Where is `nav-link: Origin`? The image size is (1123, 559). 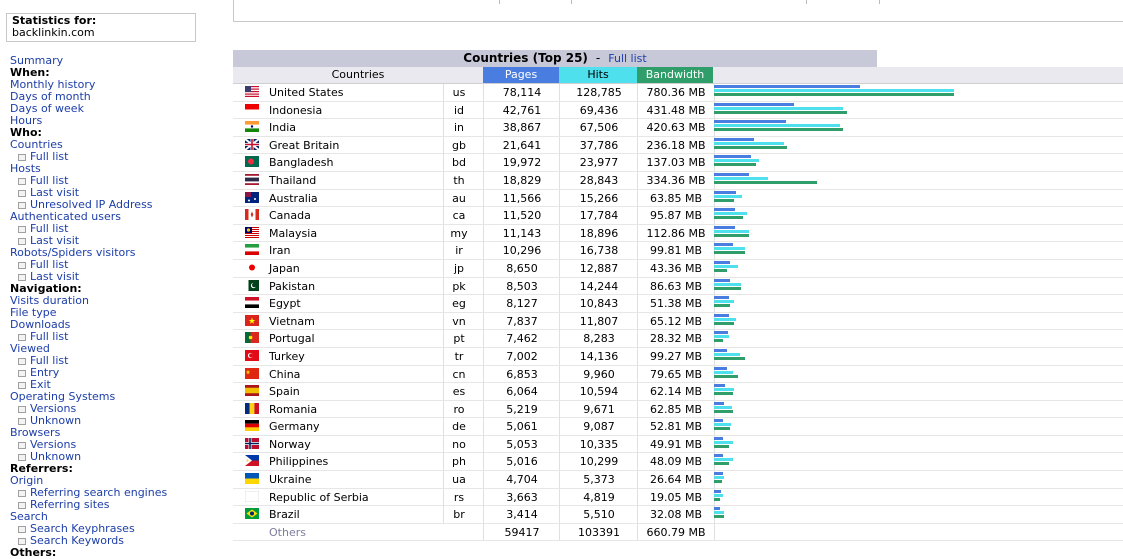 nav-link: Origin is located at coordinates (27, 480).